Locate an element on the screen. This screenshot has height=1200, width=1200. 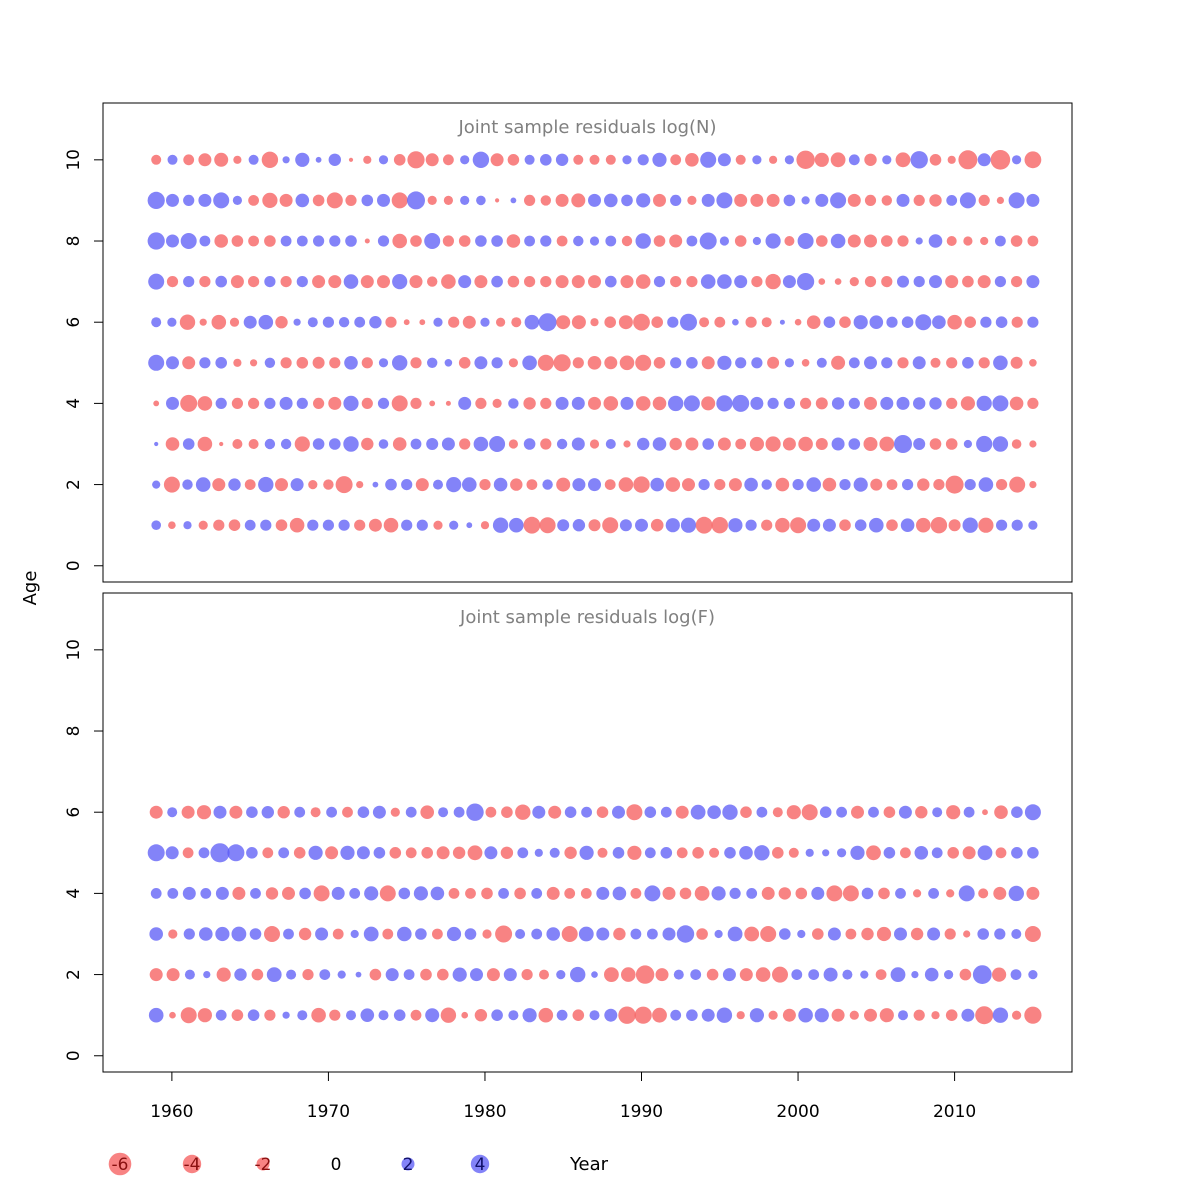
y-tick-label: 10 is located at coordinates (74, 160).